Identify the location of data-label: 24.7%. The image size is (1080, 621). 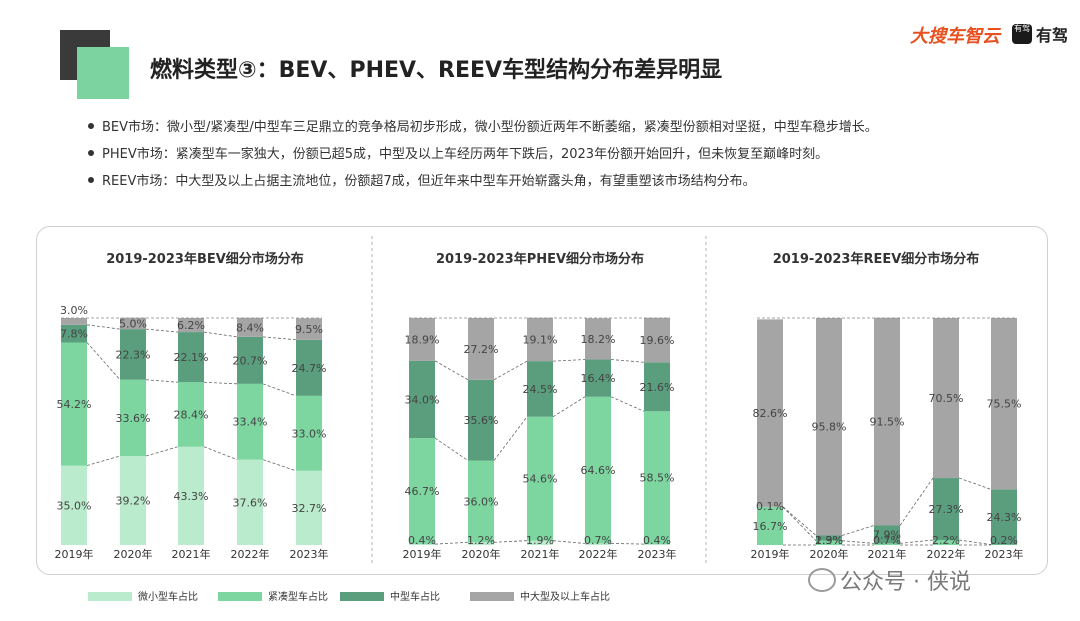
(309, 368).